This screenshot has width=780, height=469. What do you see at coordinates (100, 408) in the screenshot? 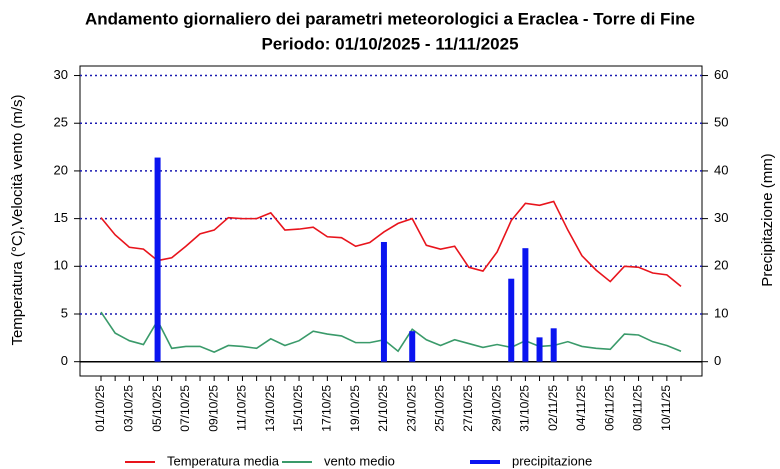
I see `x-tick-label: 01/10/25` at bounding box center [100, 408].